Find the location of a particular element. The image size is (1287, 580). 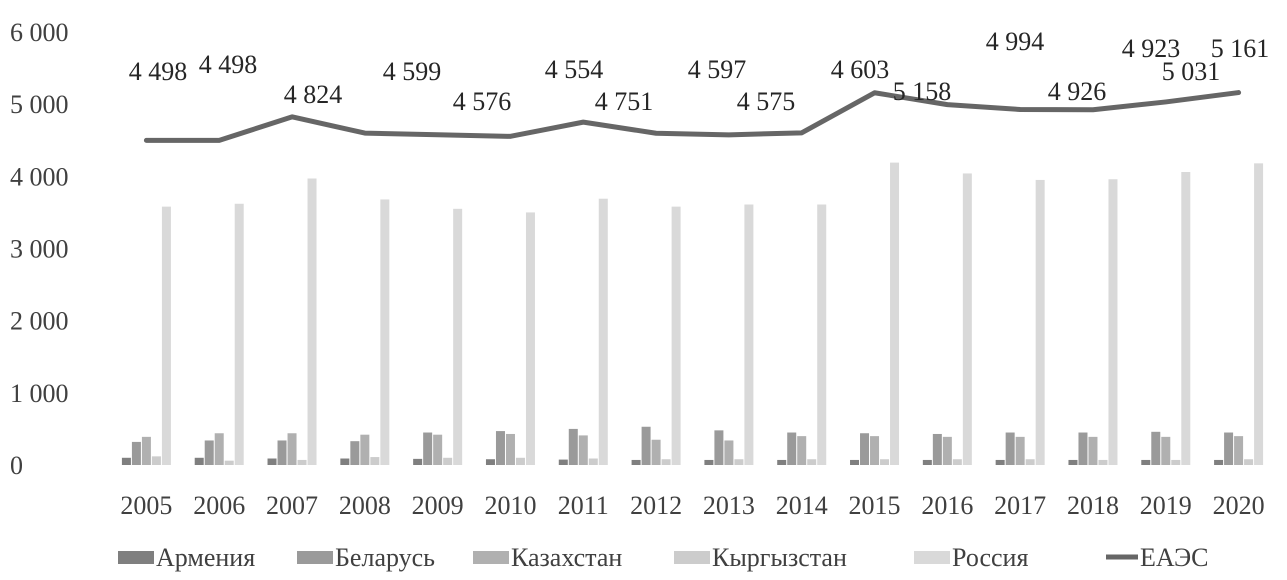

bar-2-2010 is located at coordinates (500, 448).